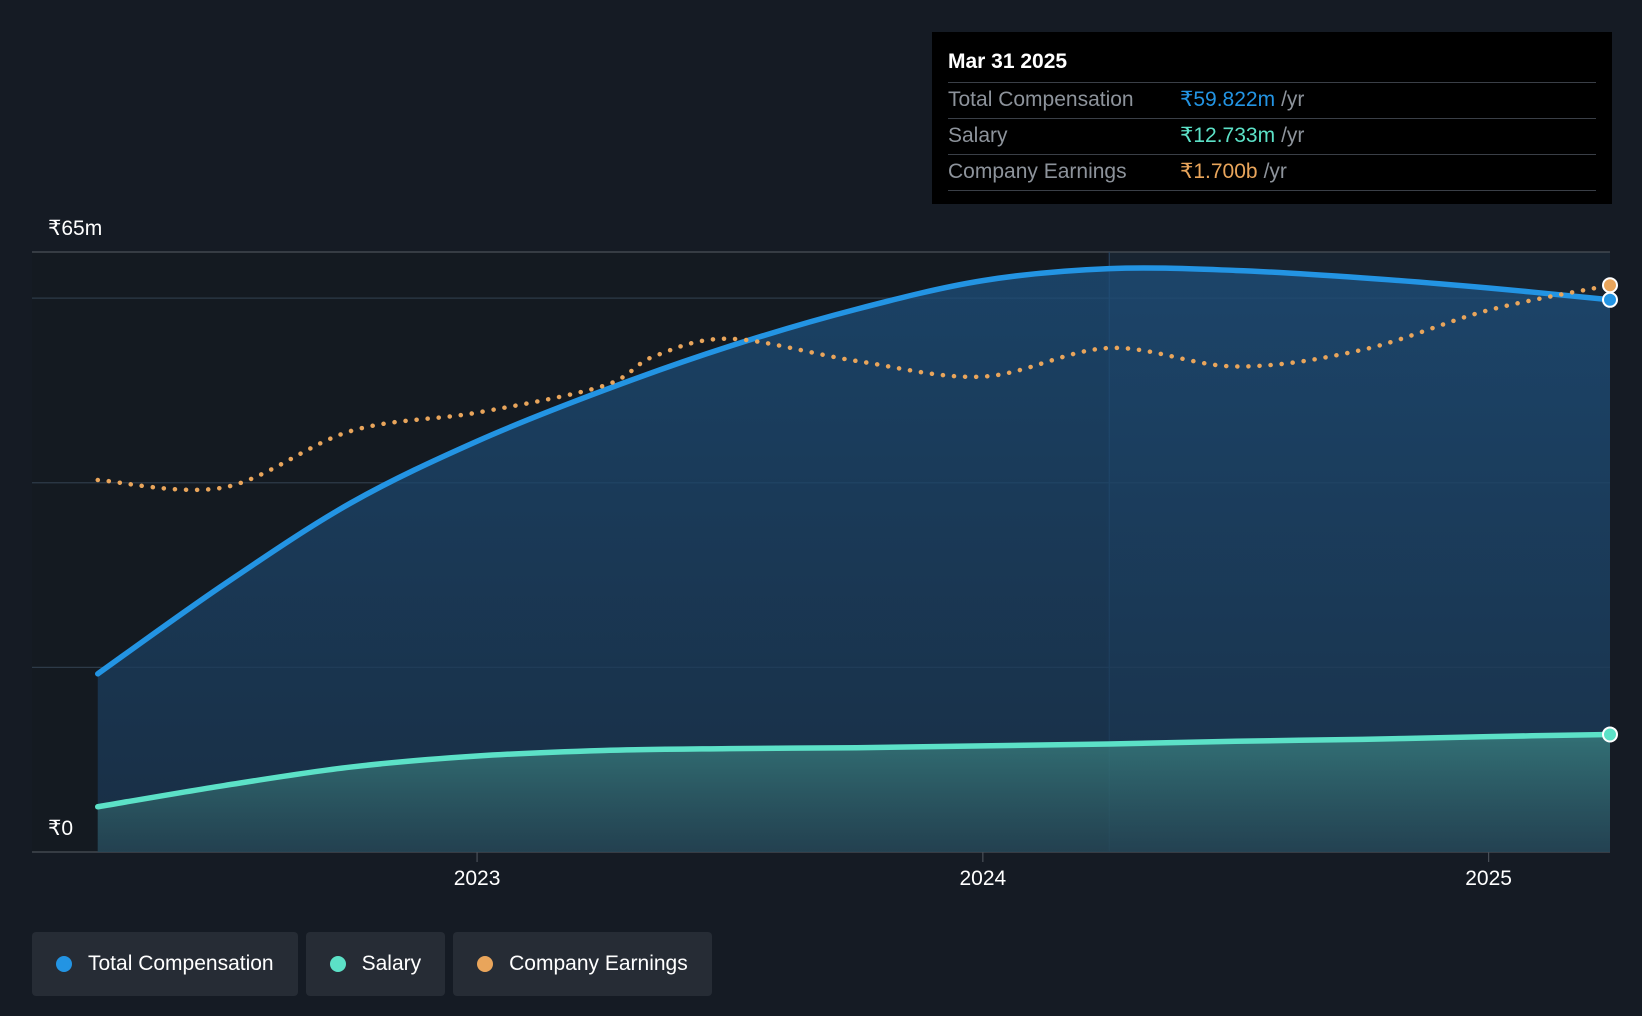 This screenshot has height=1016, width=1642. I want to click on salary-area, so click(853, 793).